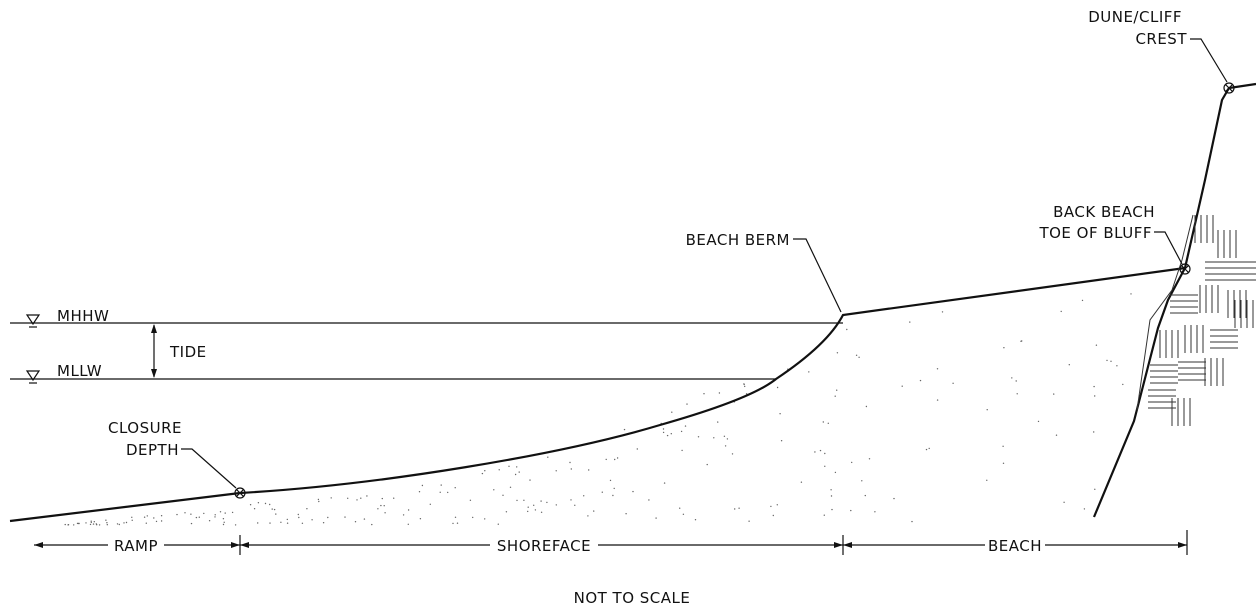 This screenshot has width=1256, height=608. I want to click on ramp-label: RAMP, so click(136, 546).